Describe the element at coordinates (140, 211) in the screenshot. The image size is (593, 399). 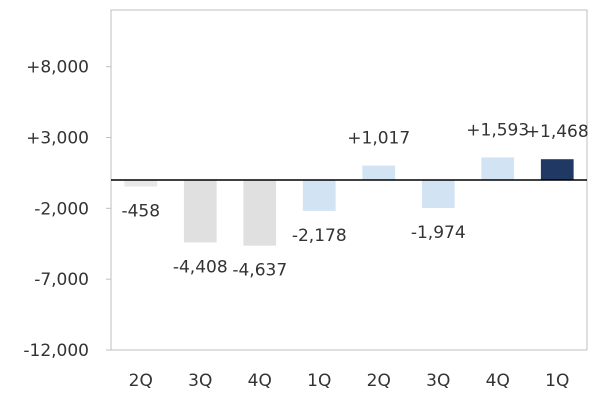
I see `data-label: -458` at that location.